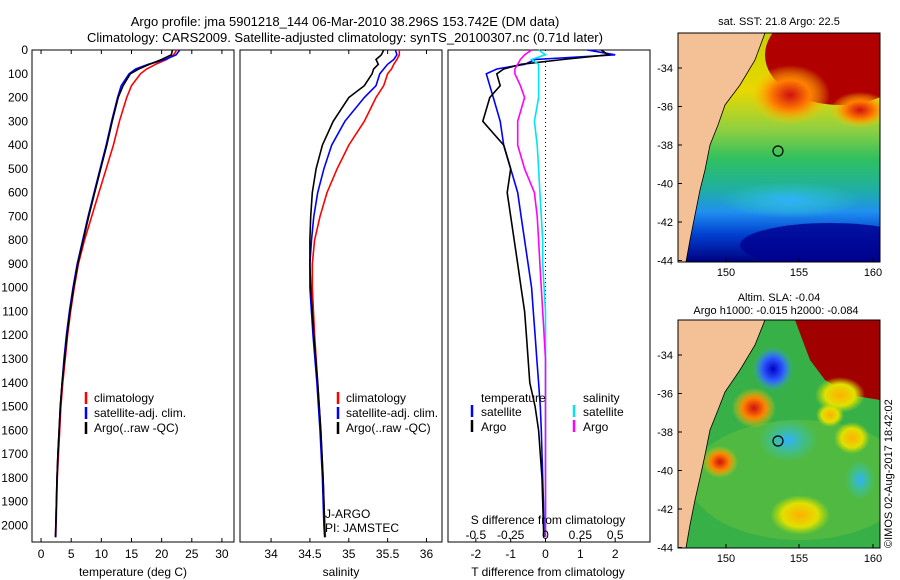 This screenshot has height=580, width=900. Describe the element at coordinates (722, 434) in the screenshot. I see `sla-land` at that location.